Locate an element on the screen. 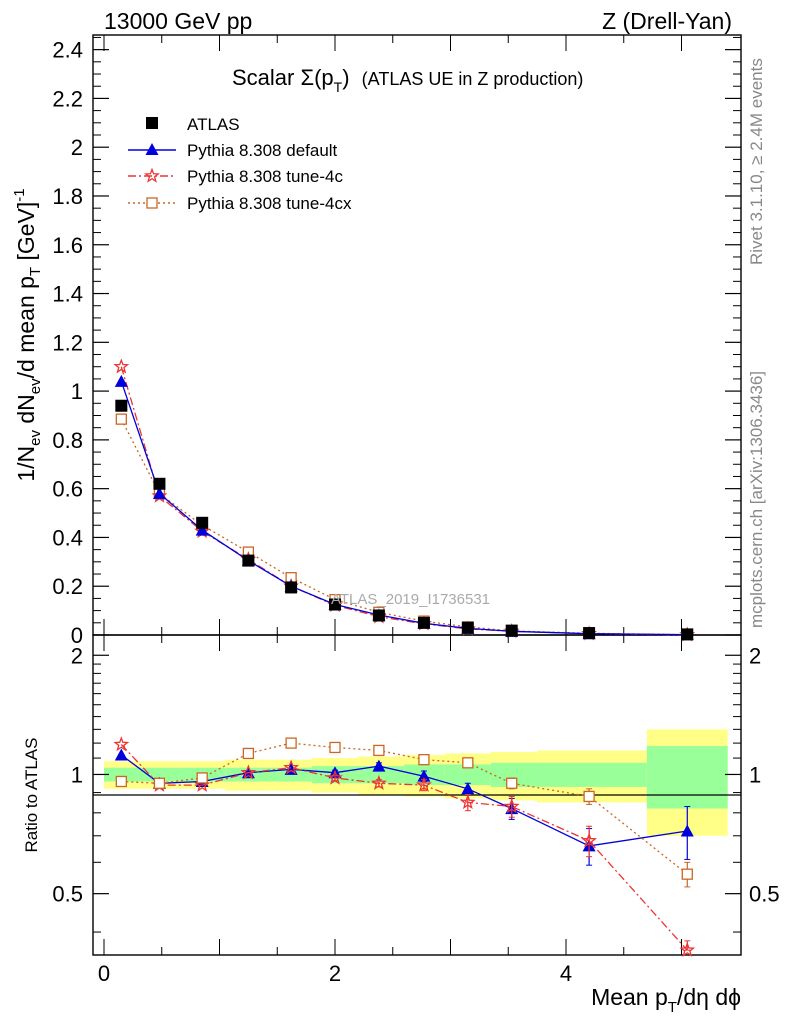  main-point-pythia-8-308-tune-4c is located at coordinates (121, 366).